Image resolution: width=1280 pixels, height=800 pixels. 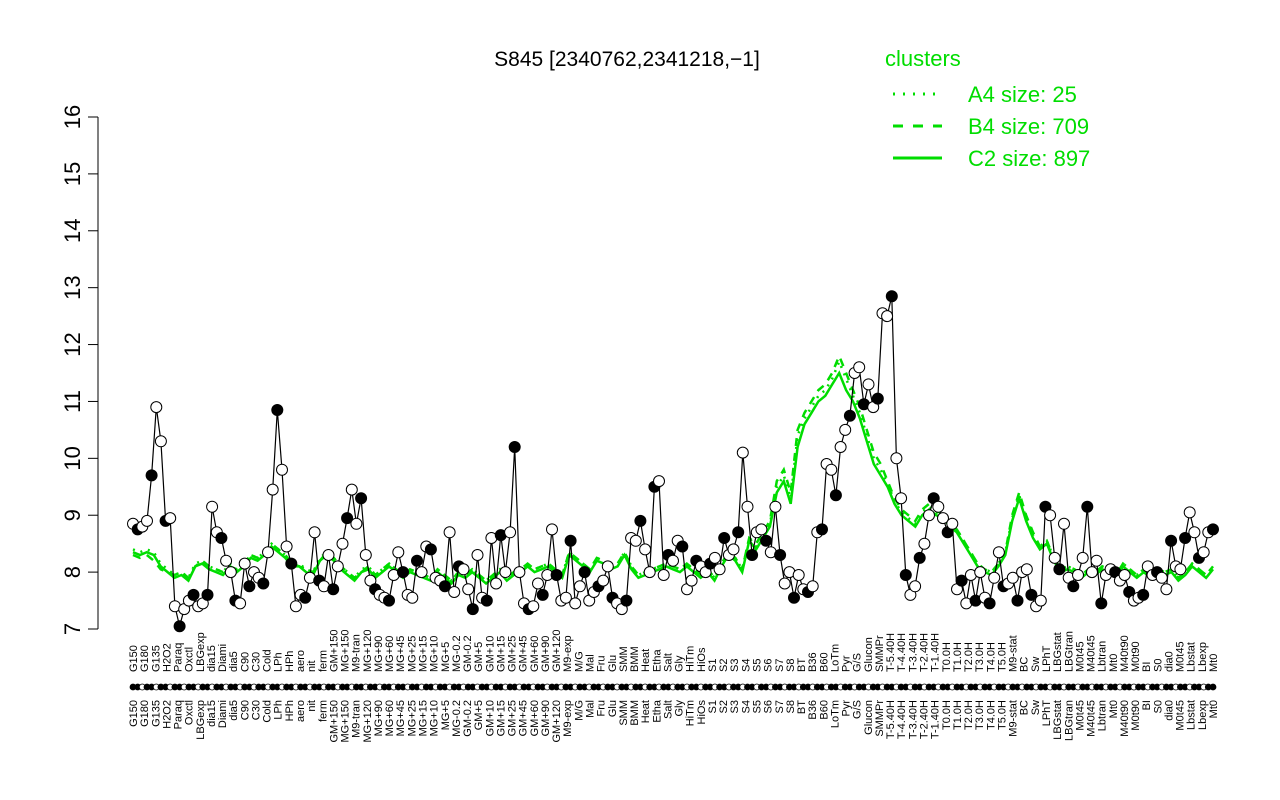 What do you see at coordinates (167, 657) in the screenshot?
I see `x-tick-label-top: H2O2` at bounding box center [167, 657].